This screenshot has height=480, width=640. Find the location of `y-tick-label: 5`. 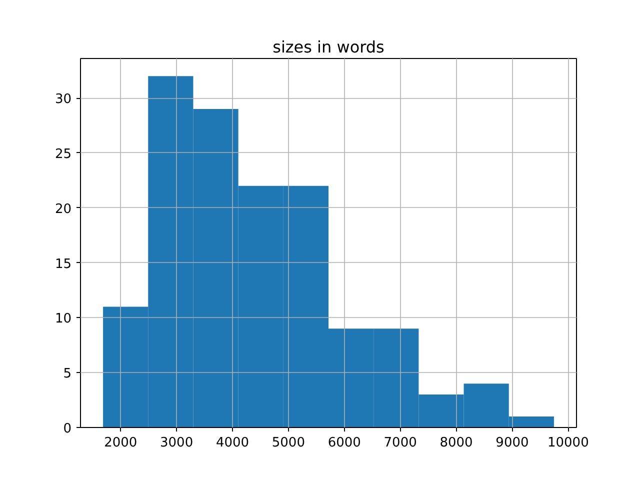

y-tick-label: 5 is located at coordinates (67, 374).